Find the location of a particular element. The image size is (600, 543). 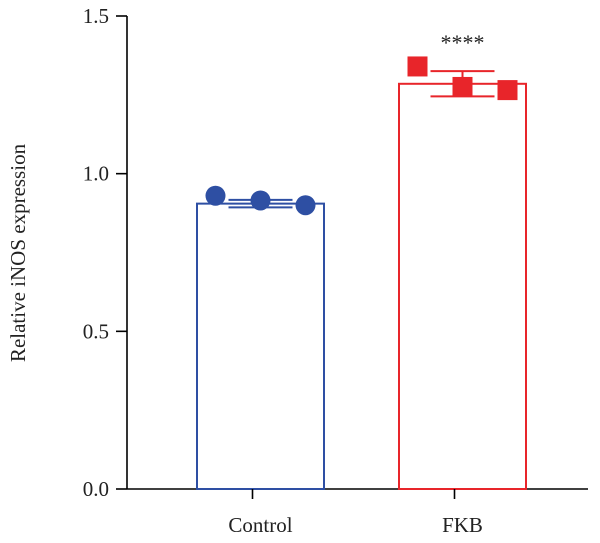

bar-control is located at coordinates (260, 346).